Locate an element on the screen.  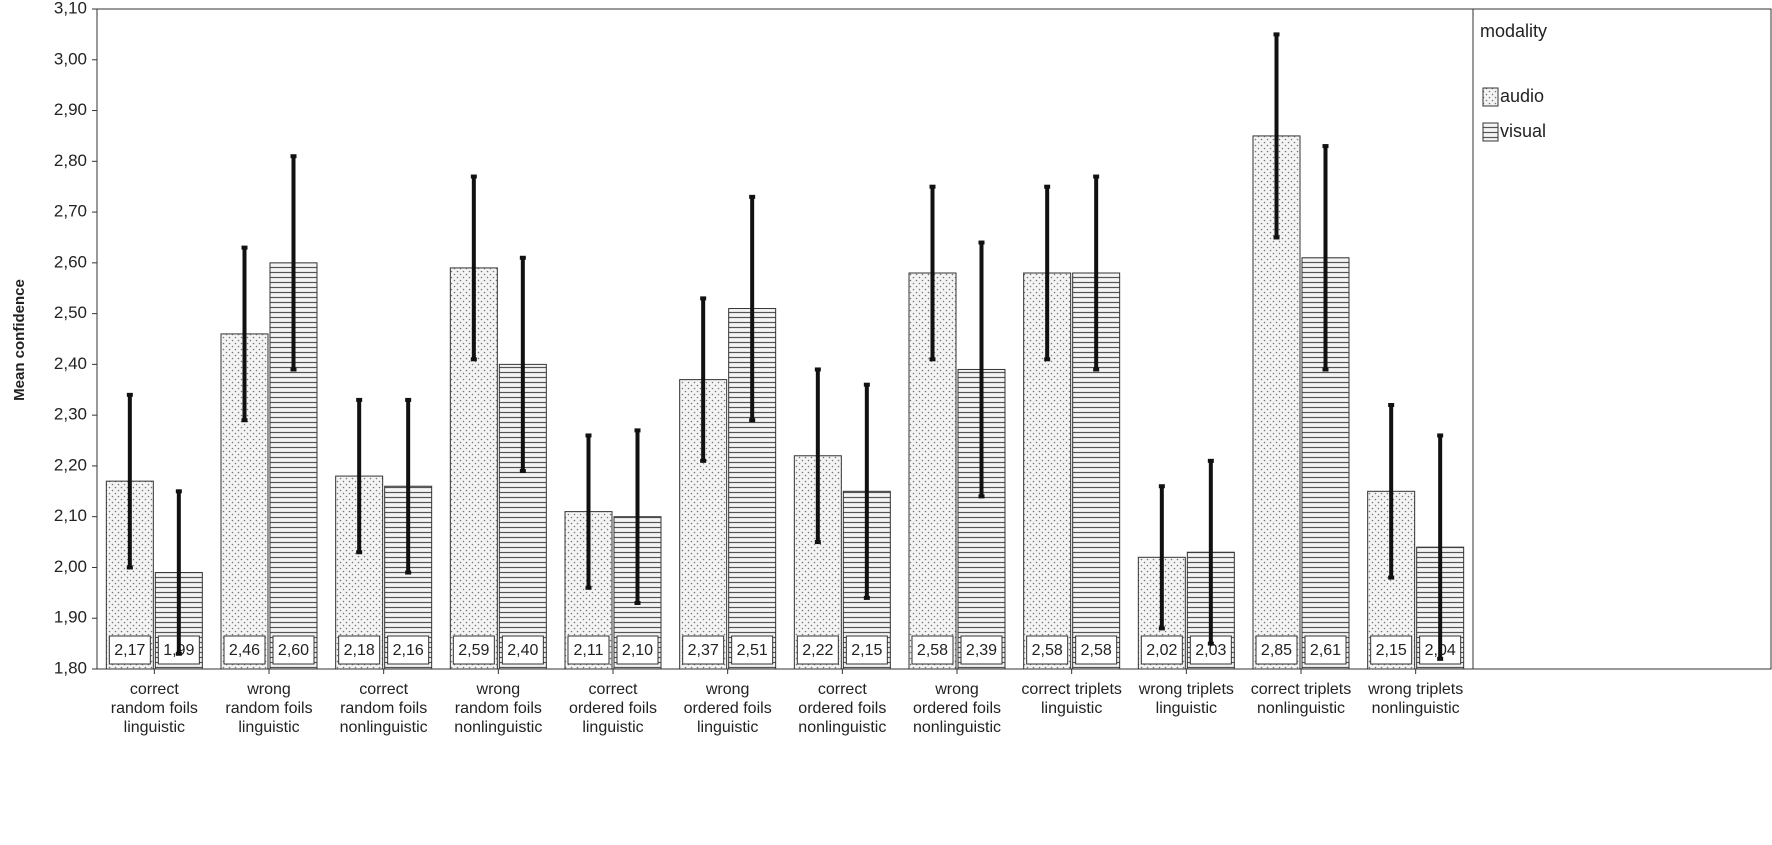
value-label: 2,22 is located at coordinates (817, 650).